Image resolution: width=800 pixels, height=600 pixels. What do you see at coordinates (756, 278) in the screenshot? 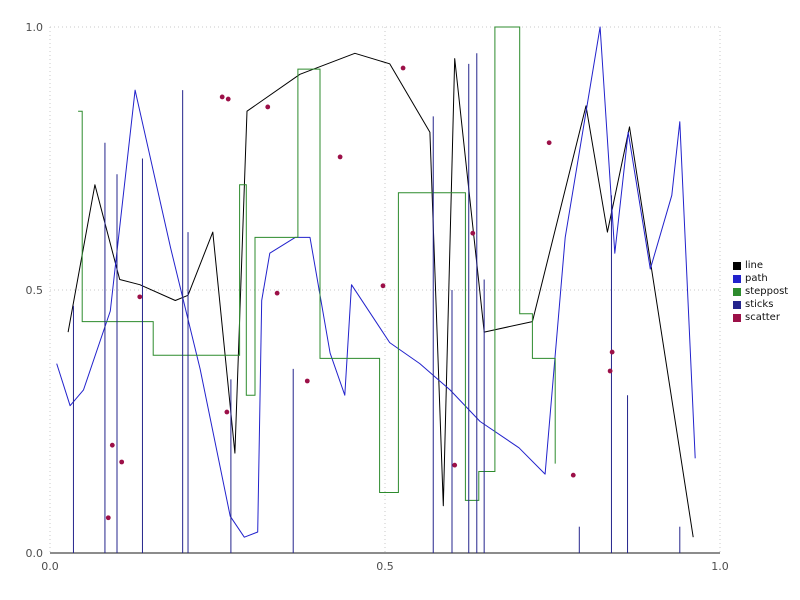
I see `legend-label: path` at bounding box center [756, 278].